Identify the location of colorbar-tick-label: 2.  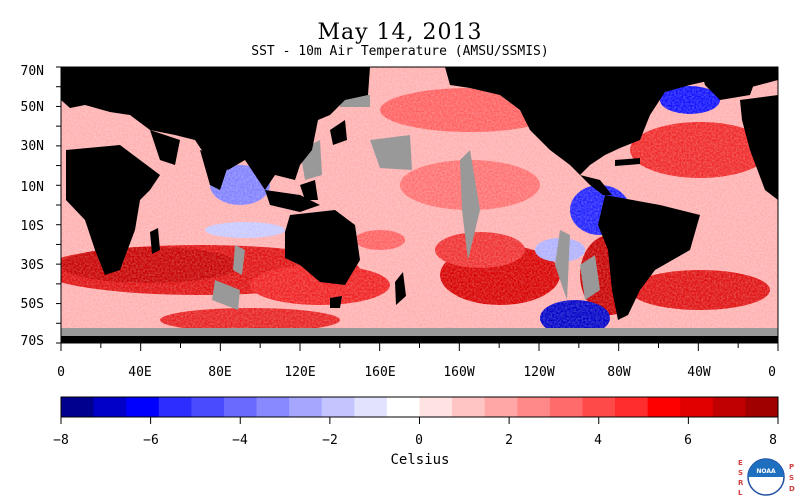
(509, 440).